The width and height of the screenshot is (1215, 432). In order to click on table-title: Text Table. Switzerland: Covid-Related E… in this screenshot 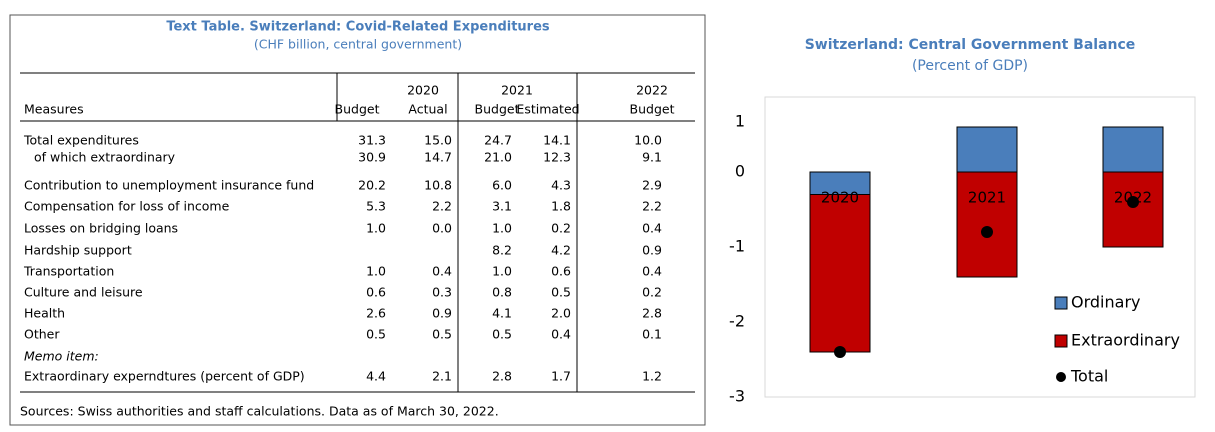, I will do `click(358, 27)`.